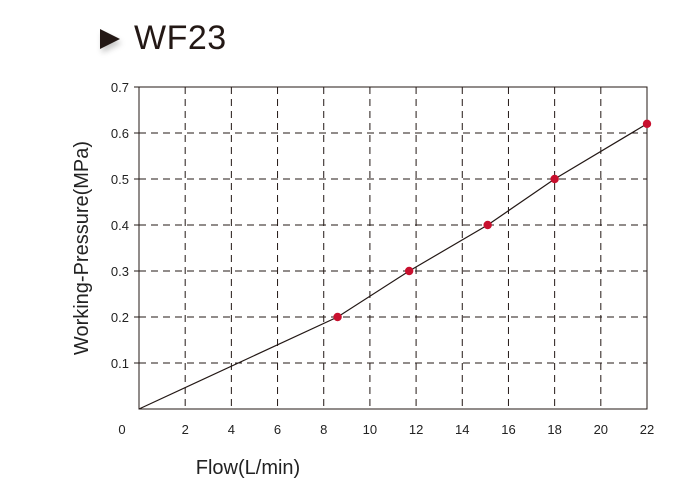 The image size is (700, 500). What do you see at coordinates (120, 363) in the screenshot?
I see `y-tick-label: 0.1` at bounding box center [120, 363].